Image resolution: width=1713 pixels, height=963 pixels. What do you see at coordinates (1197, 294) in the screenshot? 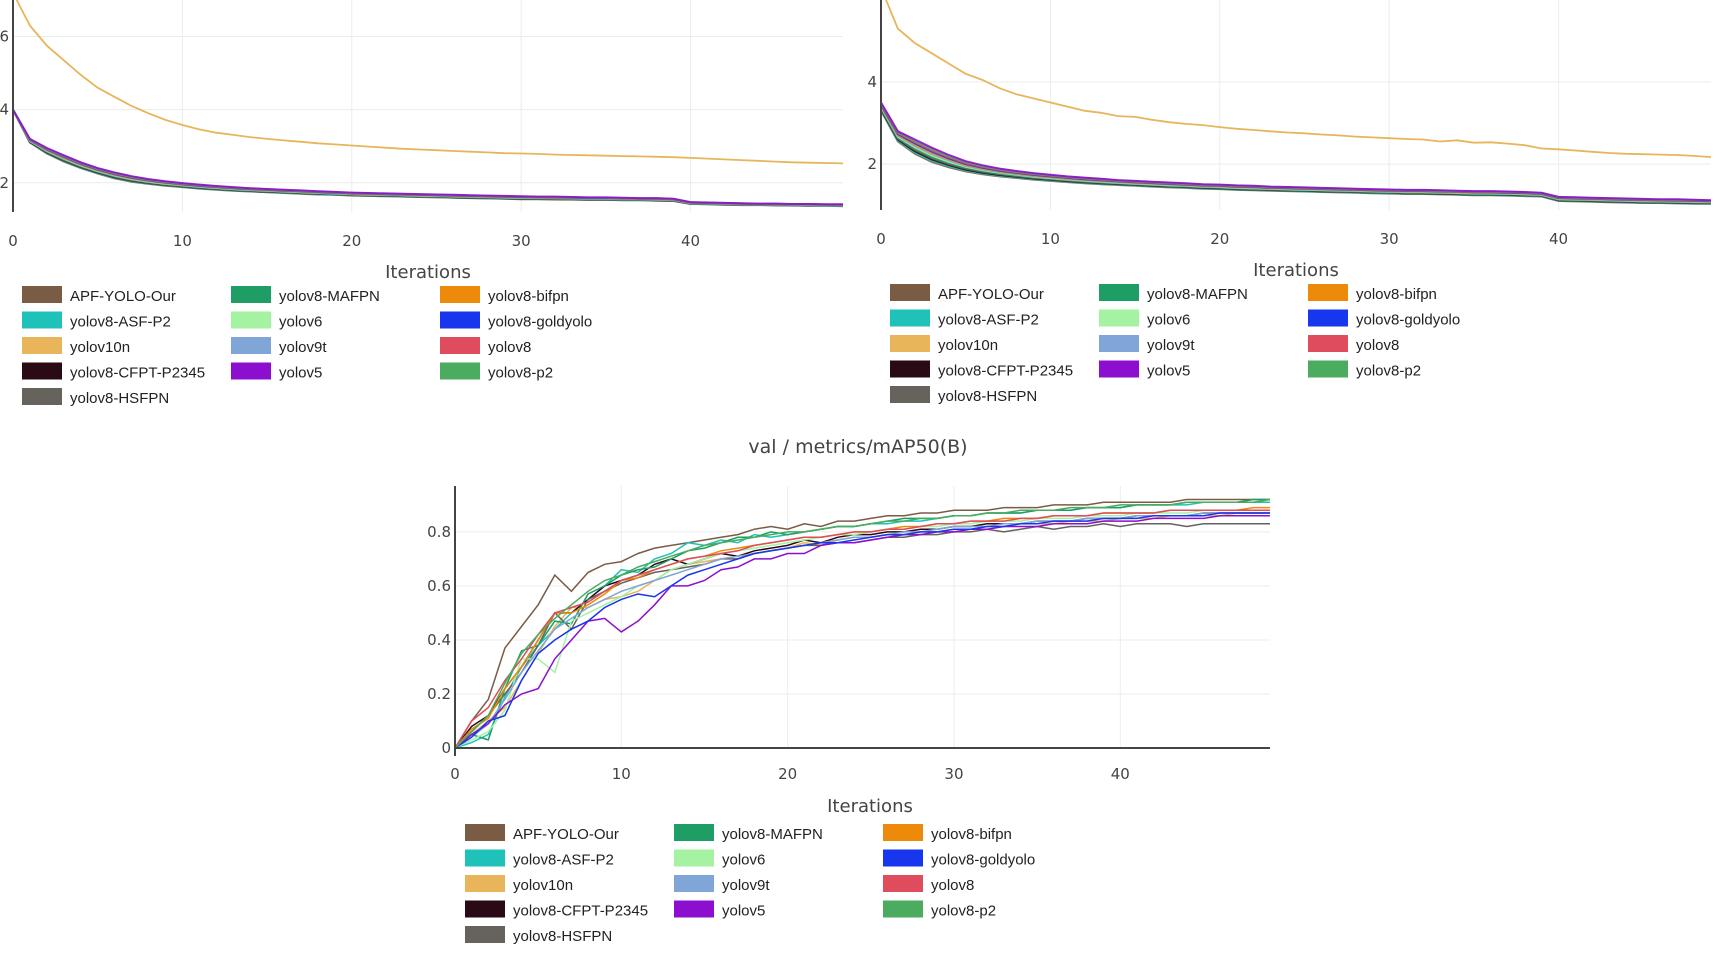
I see `legend-label: yolov8-MAFPN` at bounding box center [1197, 294].